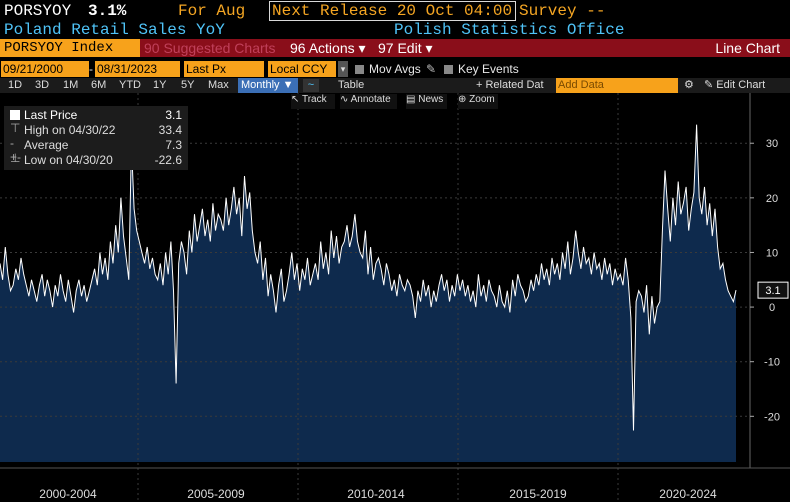  What do you see at coordinates (99, 85) in the screenshot?
I see `period-button-6m: 6M` at bounding box center [99, 85].